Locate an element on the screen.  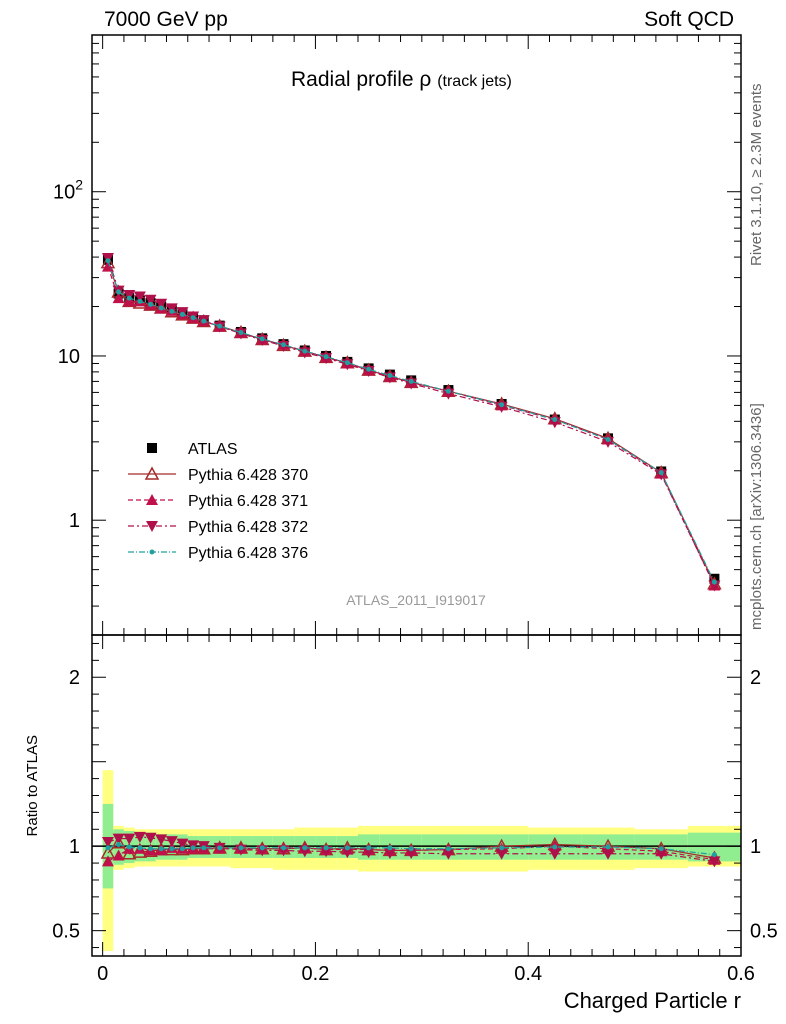
plot-title: Radial profile ρ (track jets) is located at coordinates (401, 79).